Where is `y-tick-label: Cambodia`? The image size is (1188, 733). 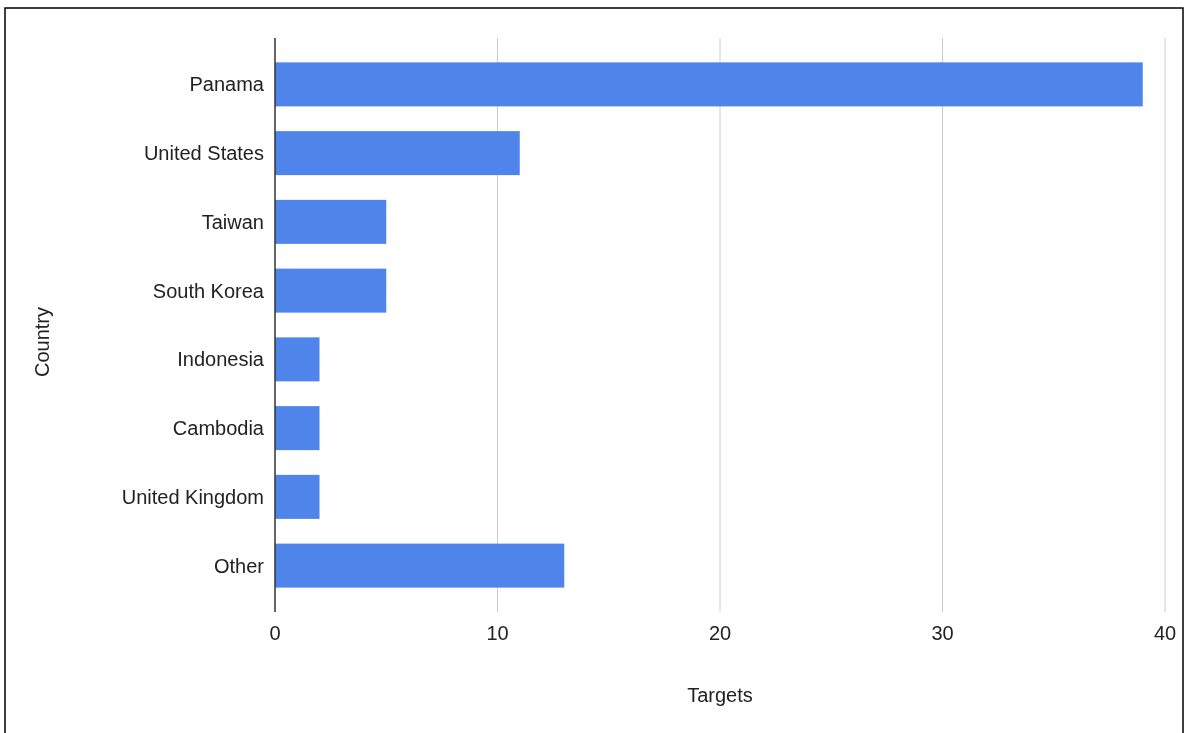 y-tick-label: Cambodia is located at coordinates (218, 428).